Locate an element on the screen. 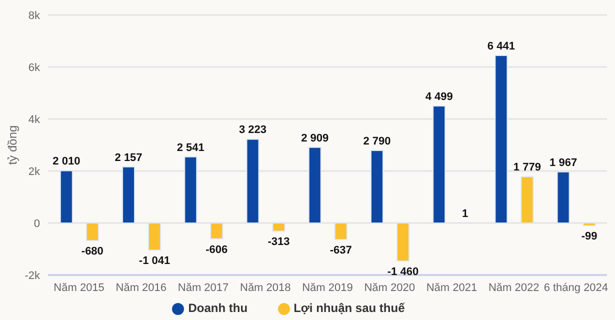 The height and width of the screenshot is (320, 615). x-tick-label: Năm 2022 is located at coordinates (514, 288).